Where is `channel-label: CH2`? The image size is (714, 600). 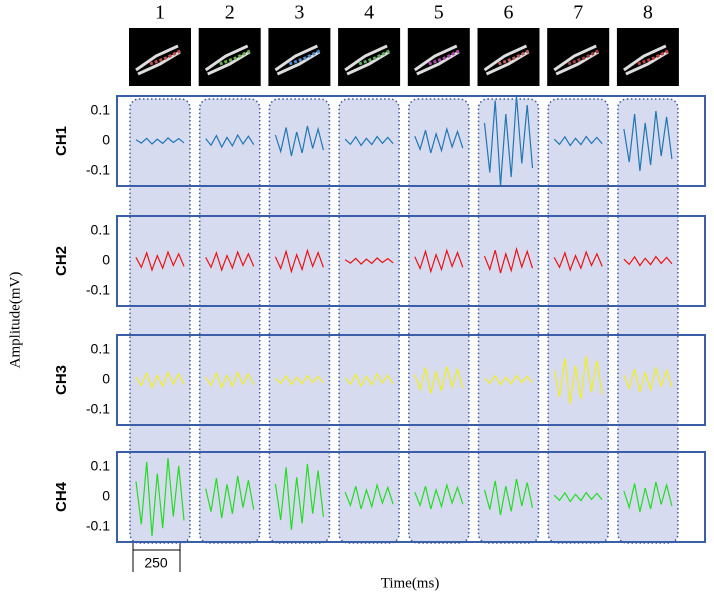 channel-label: CH2 is located at coordinates (61, 261).